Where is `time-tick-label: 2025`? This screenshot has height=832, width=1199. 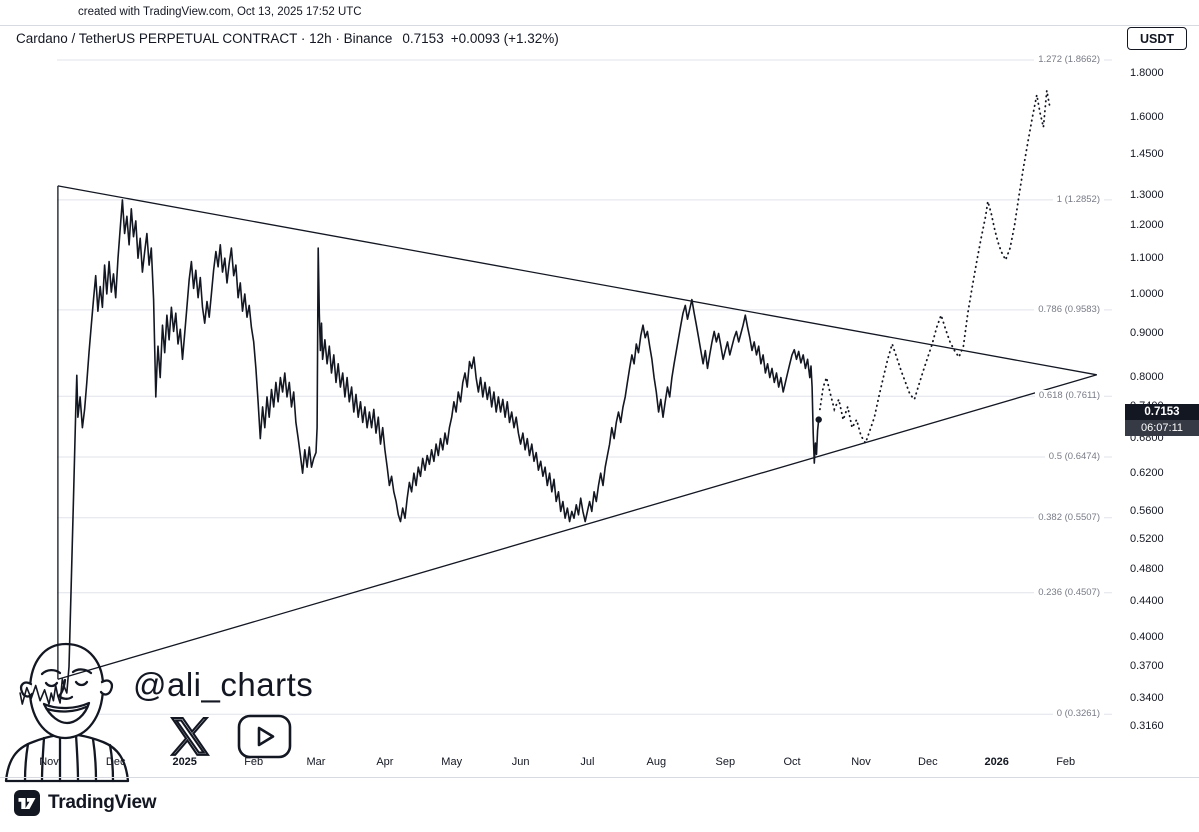 time-tick-label: 2025 is located at coordinates (184, 762).